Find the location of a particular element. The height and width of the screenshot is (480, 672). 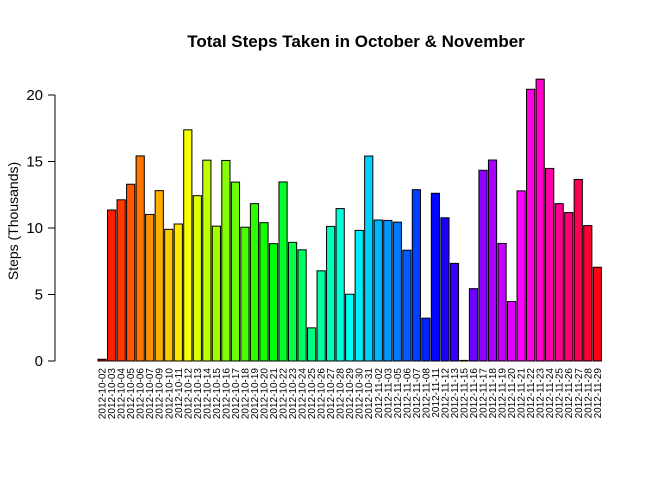

y-axis-label: Steps (Thousands) is located at coordinates (13, 221).